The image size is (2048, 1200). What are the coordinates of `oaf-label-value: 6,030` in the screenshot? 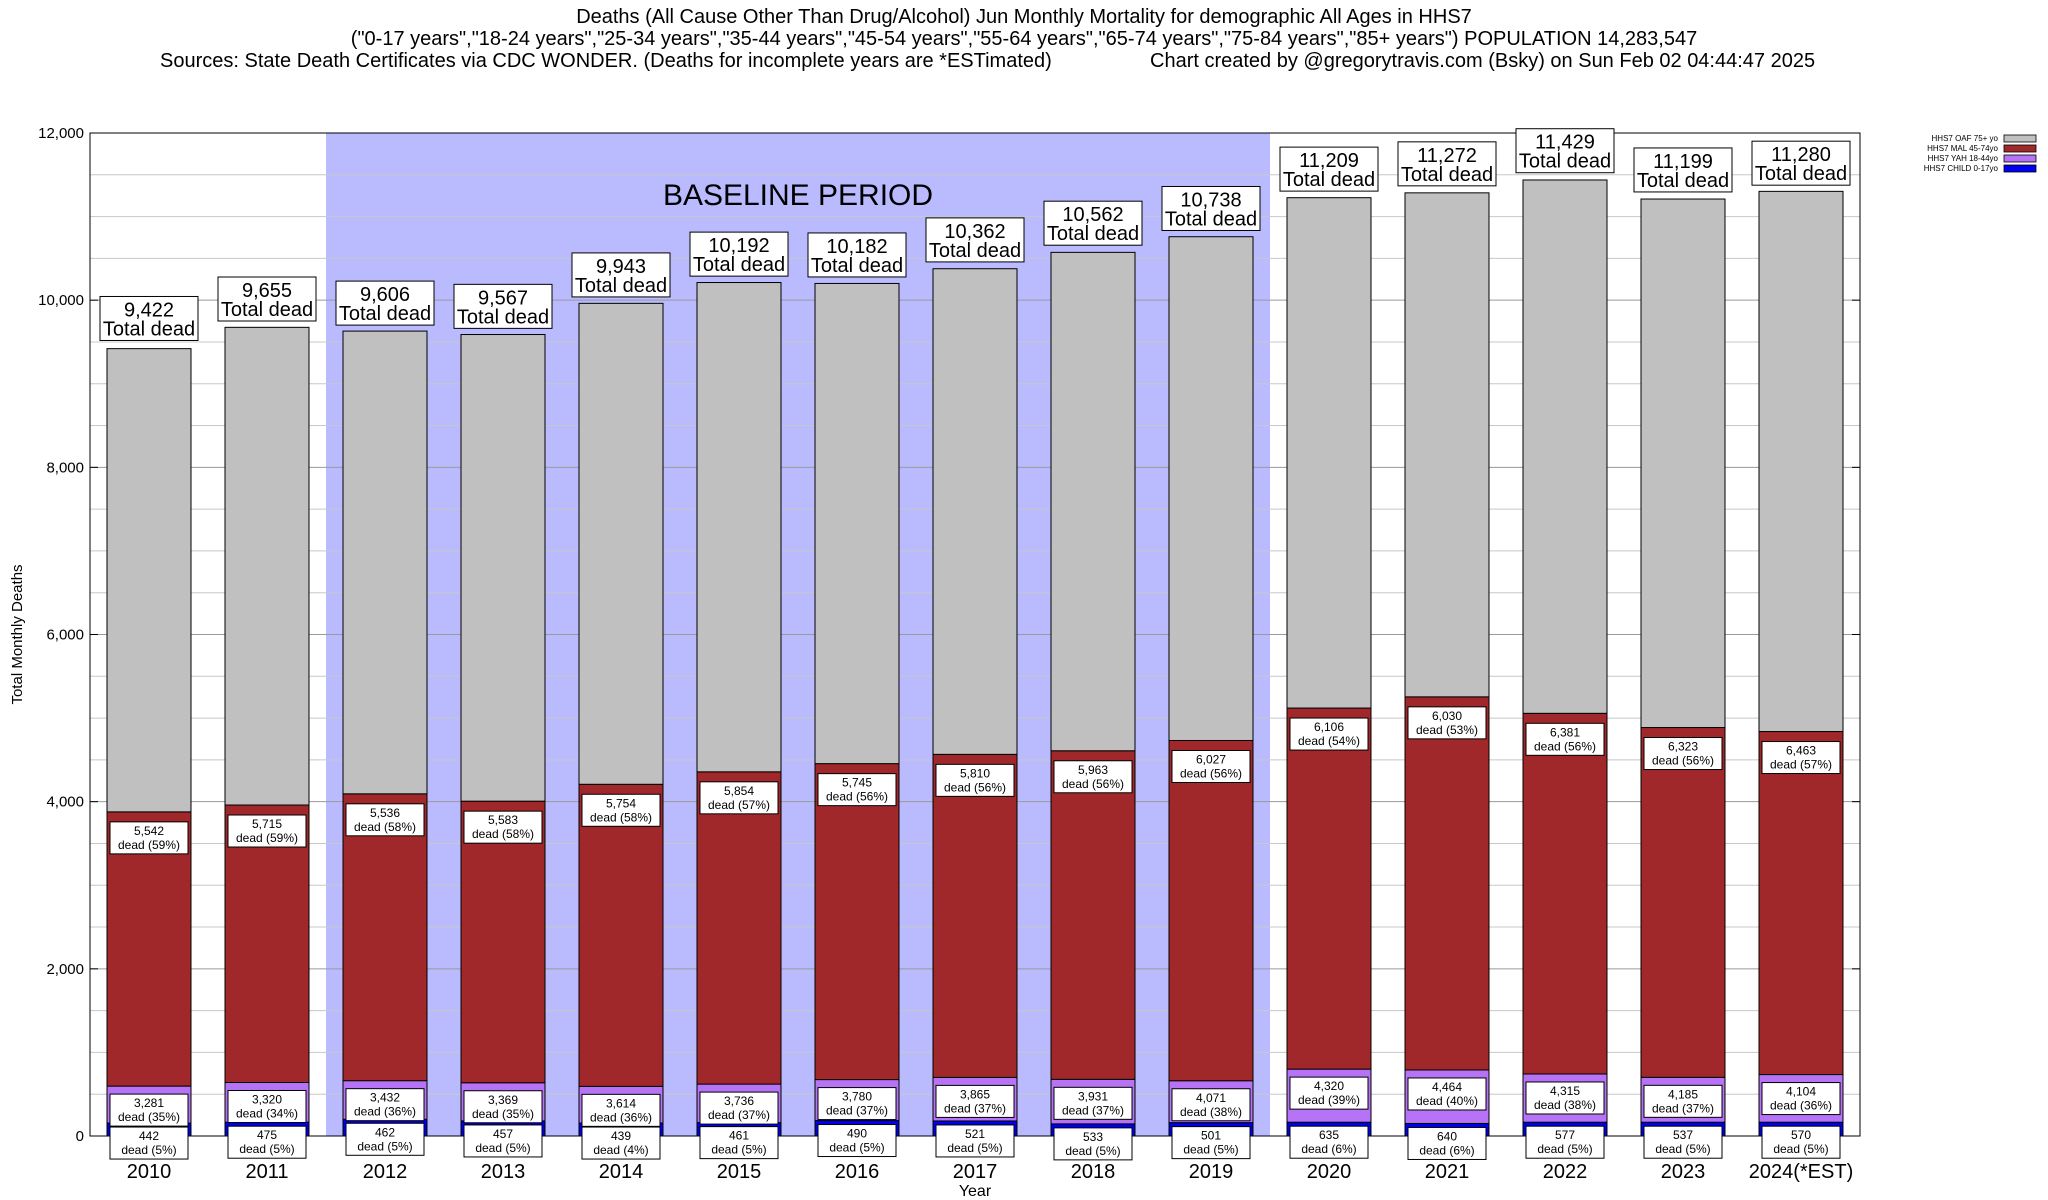 It's located at (1447, 716).